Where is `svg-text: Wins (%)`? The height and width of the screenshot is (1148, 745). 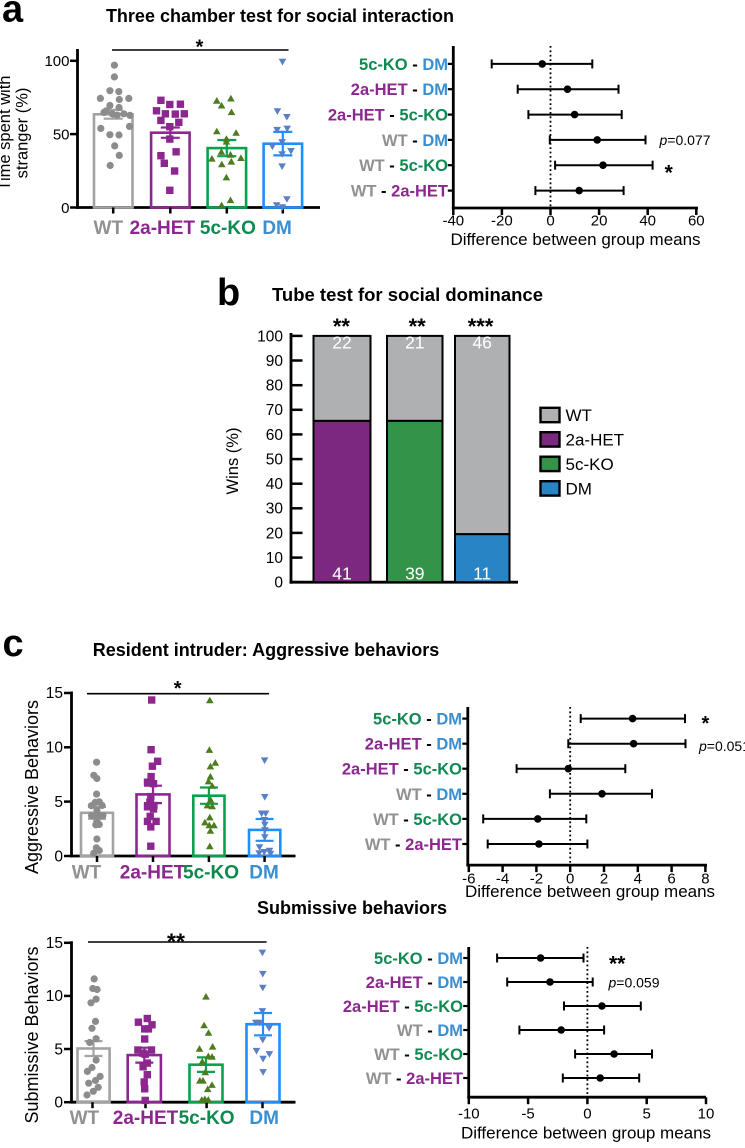
svg-text: Wins (%) is located at coordinates (233, 461).